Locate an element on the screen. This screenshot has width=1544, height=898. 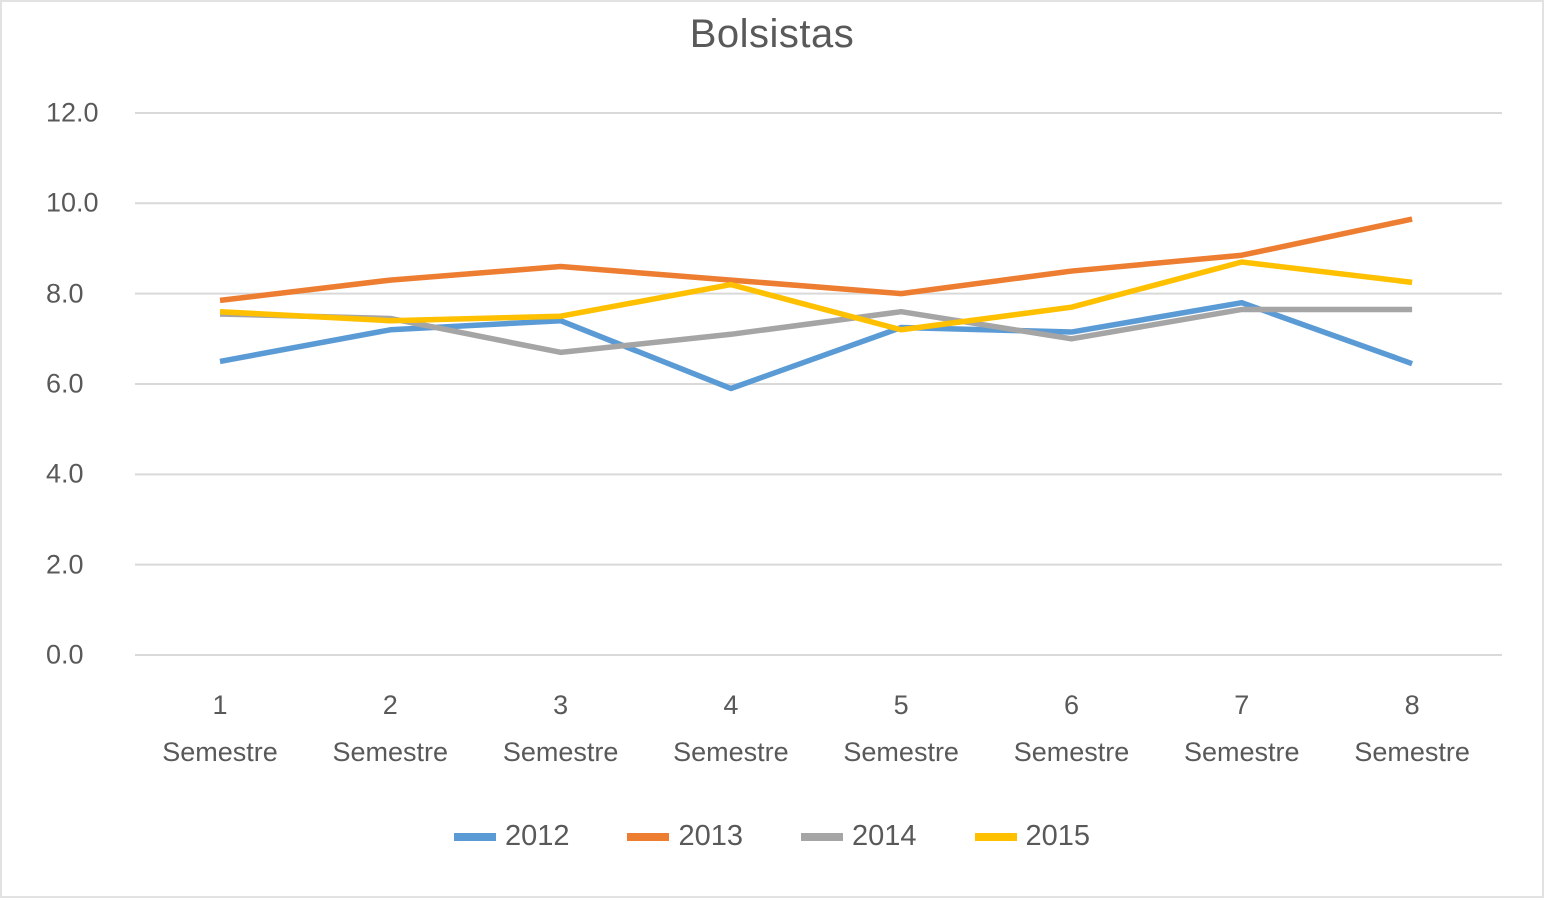
x-tick-number: 6 is located at coordinates (1071, 705).